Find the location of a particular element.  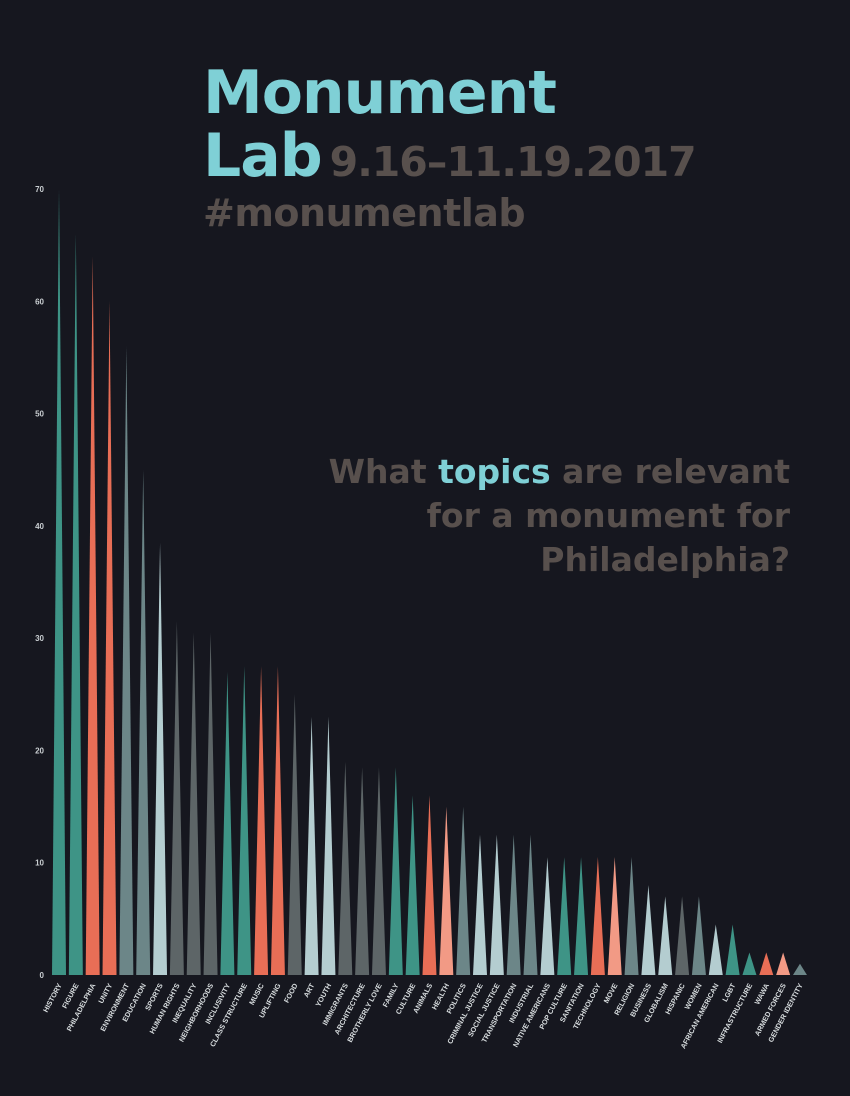

x-tick-label: HISTORY is located at coordinates (52, 998).